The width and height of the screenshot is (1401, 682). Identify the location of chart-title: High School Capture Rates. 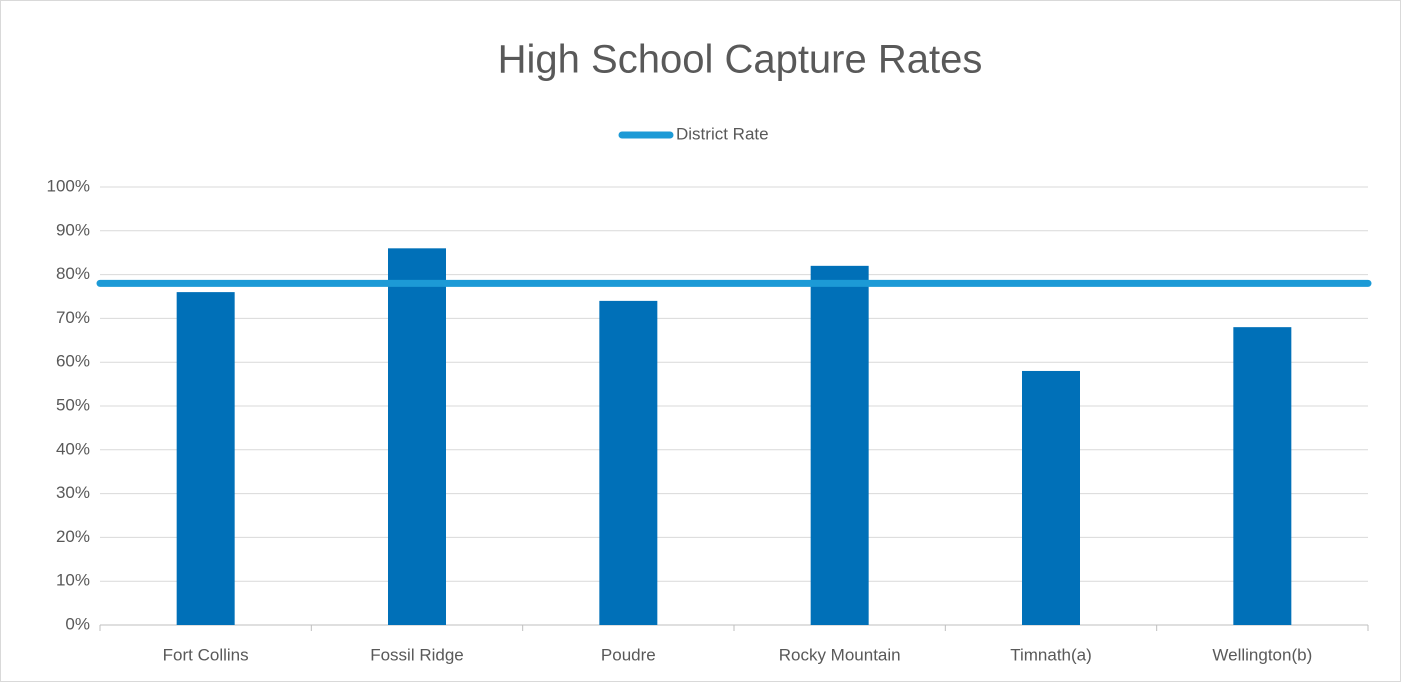
(740, 60).